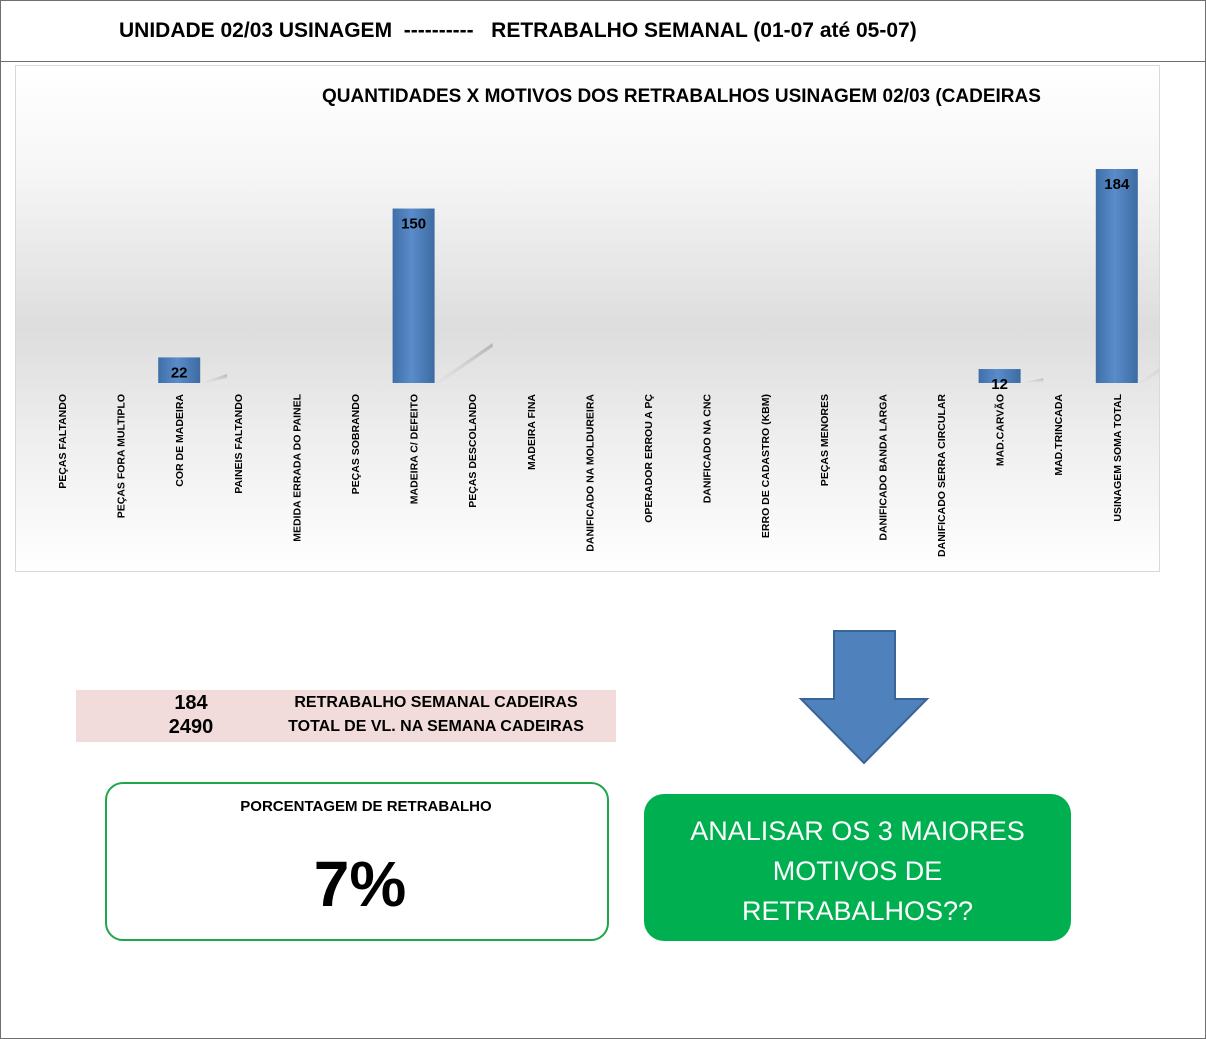  Describe the element at coordinates (999, 384) in the screenshot. I see `data-label: 12` at that location.